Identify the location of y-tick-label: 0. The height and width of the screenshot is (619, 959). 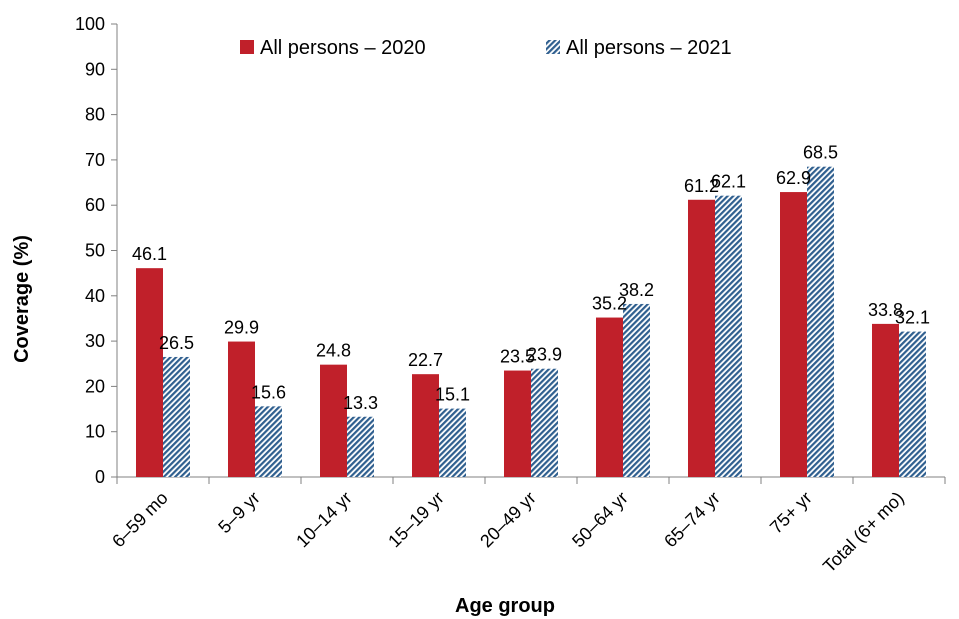
(100, 477).